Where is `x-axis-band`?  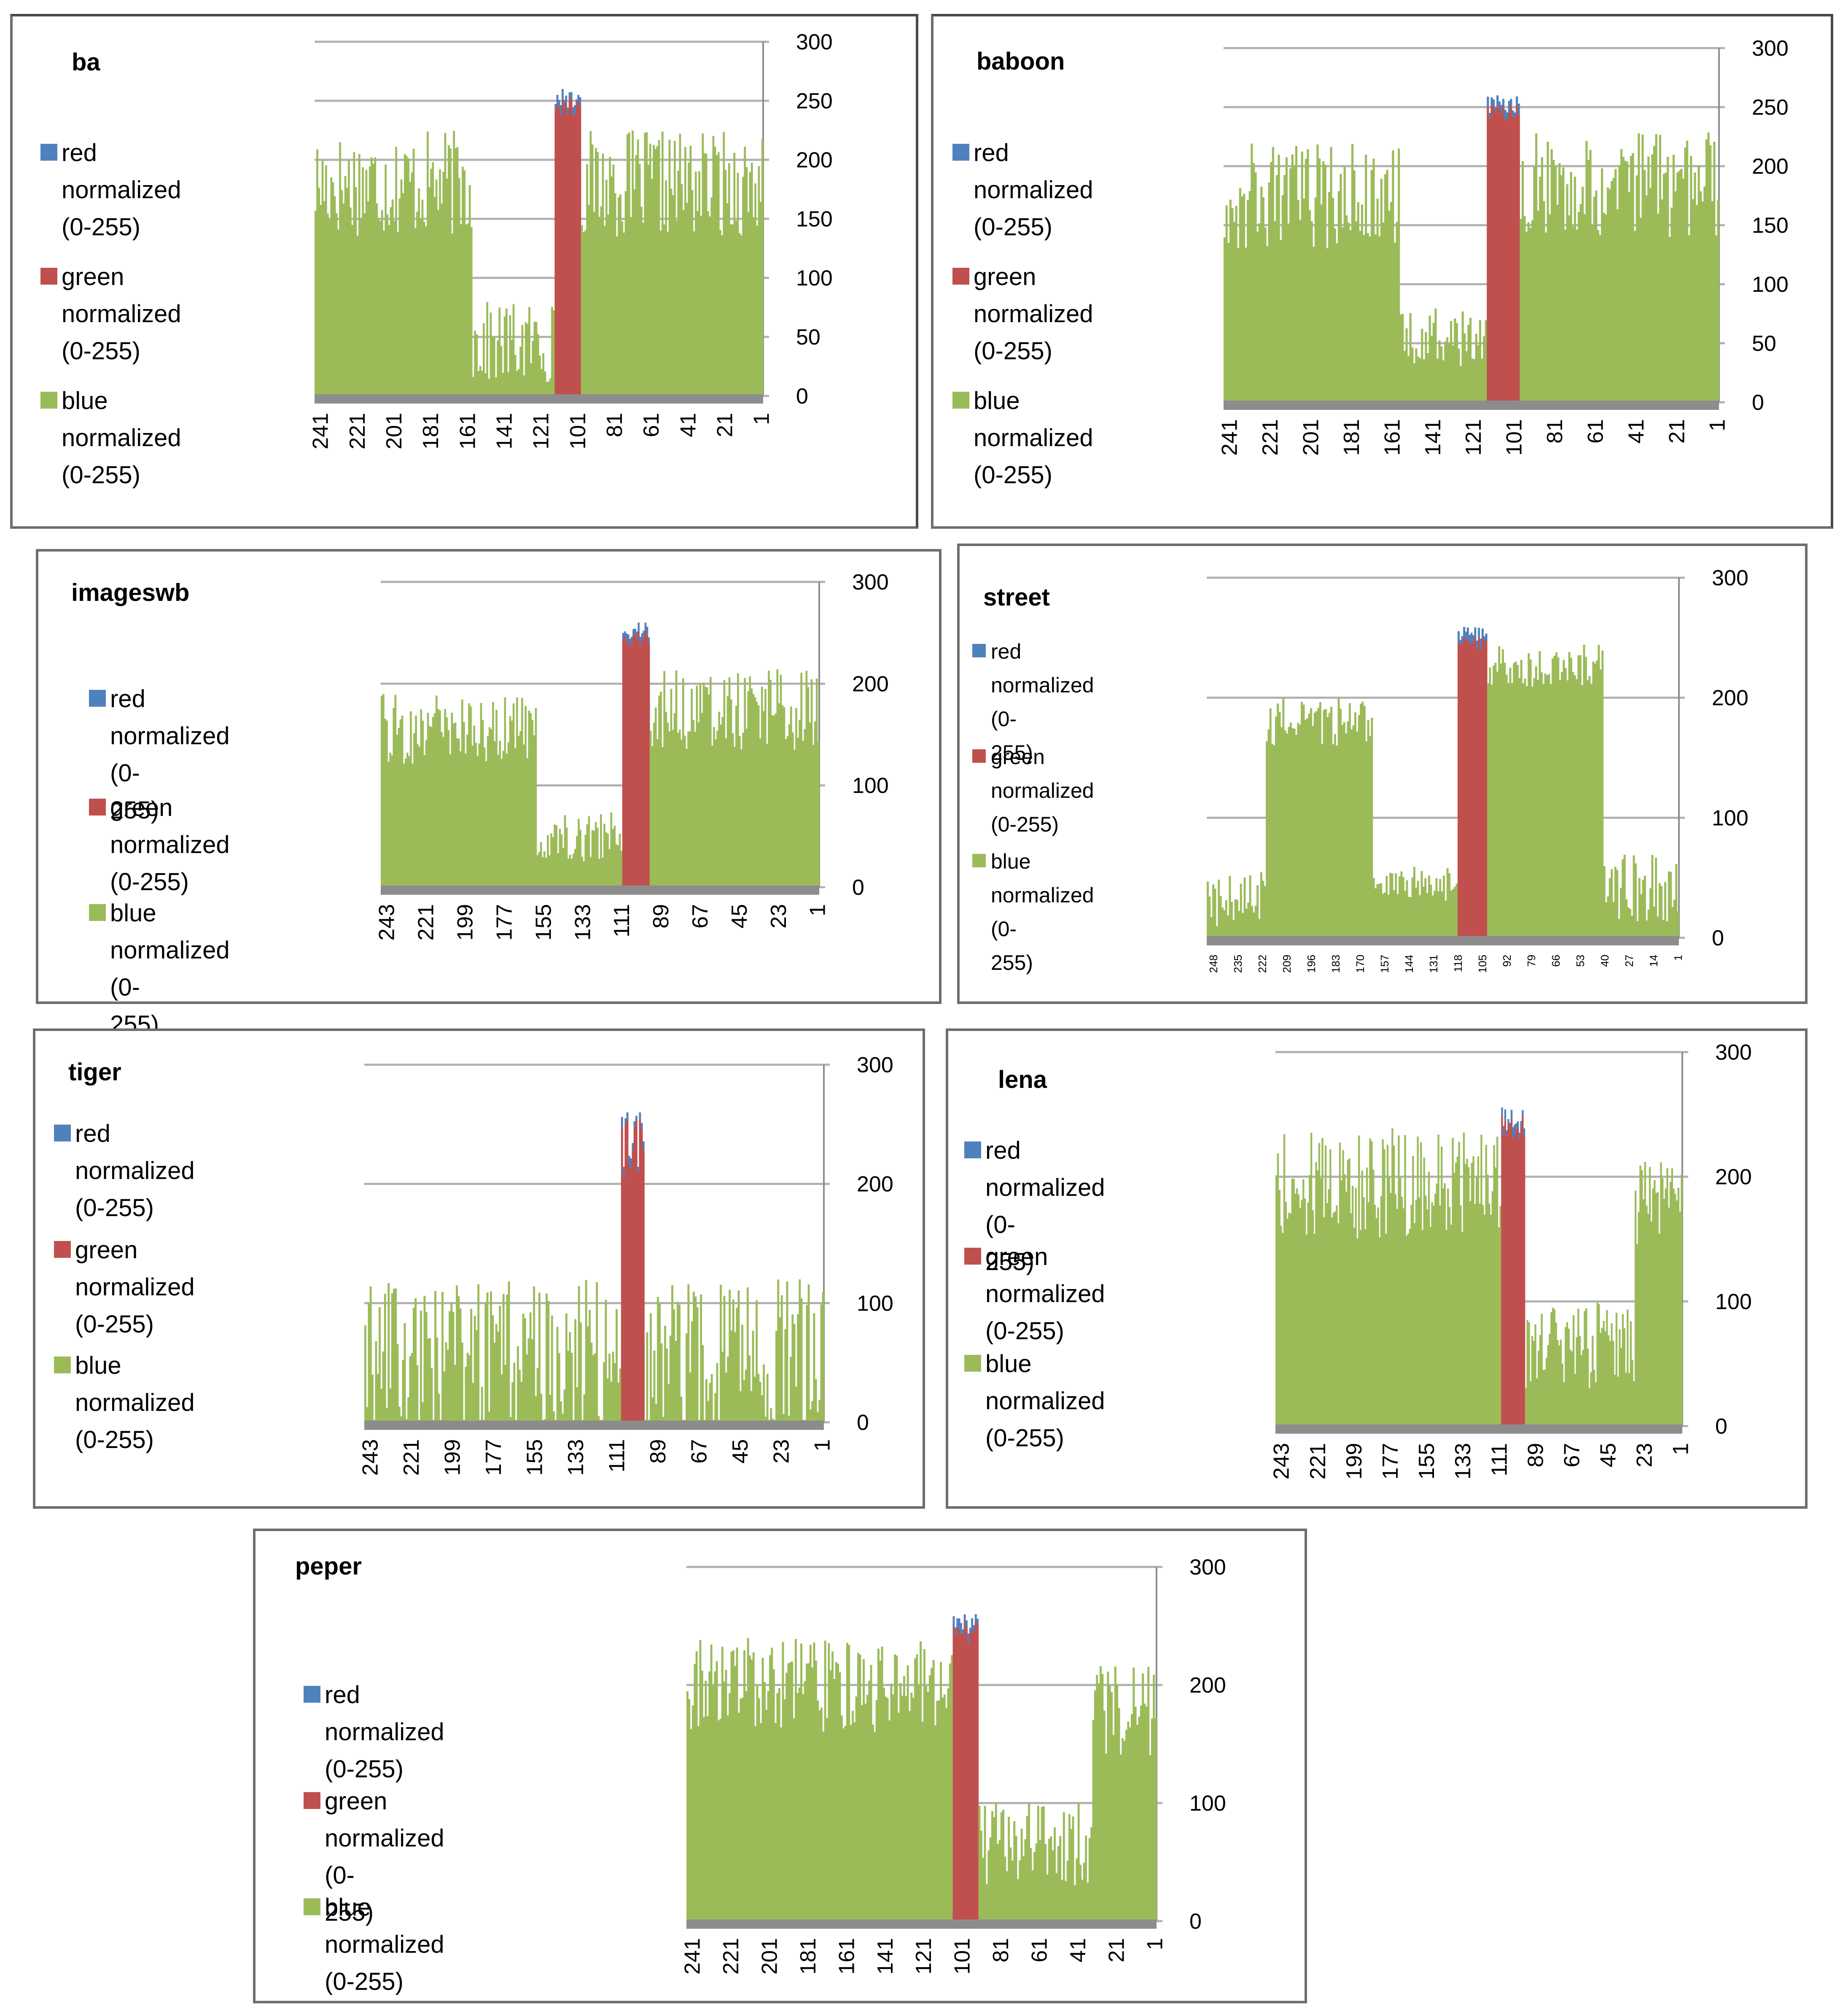 x-axis-band is located at coordinates (1479, 1429).